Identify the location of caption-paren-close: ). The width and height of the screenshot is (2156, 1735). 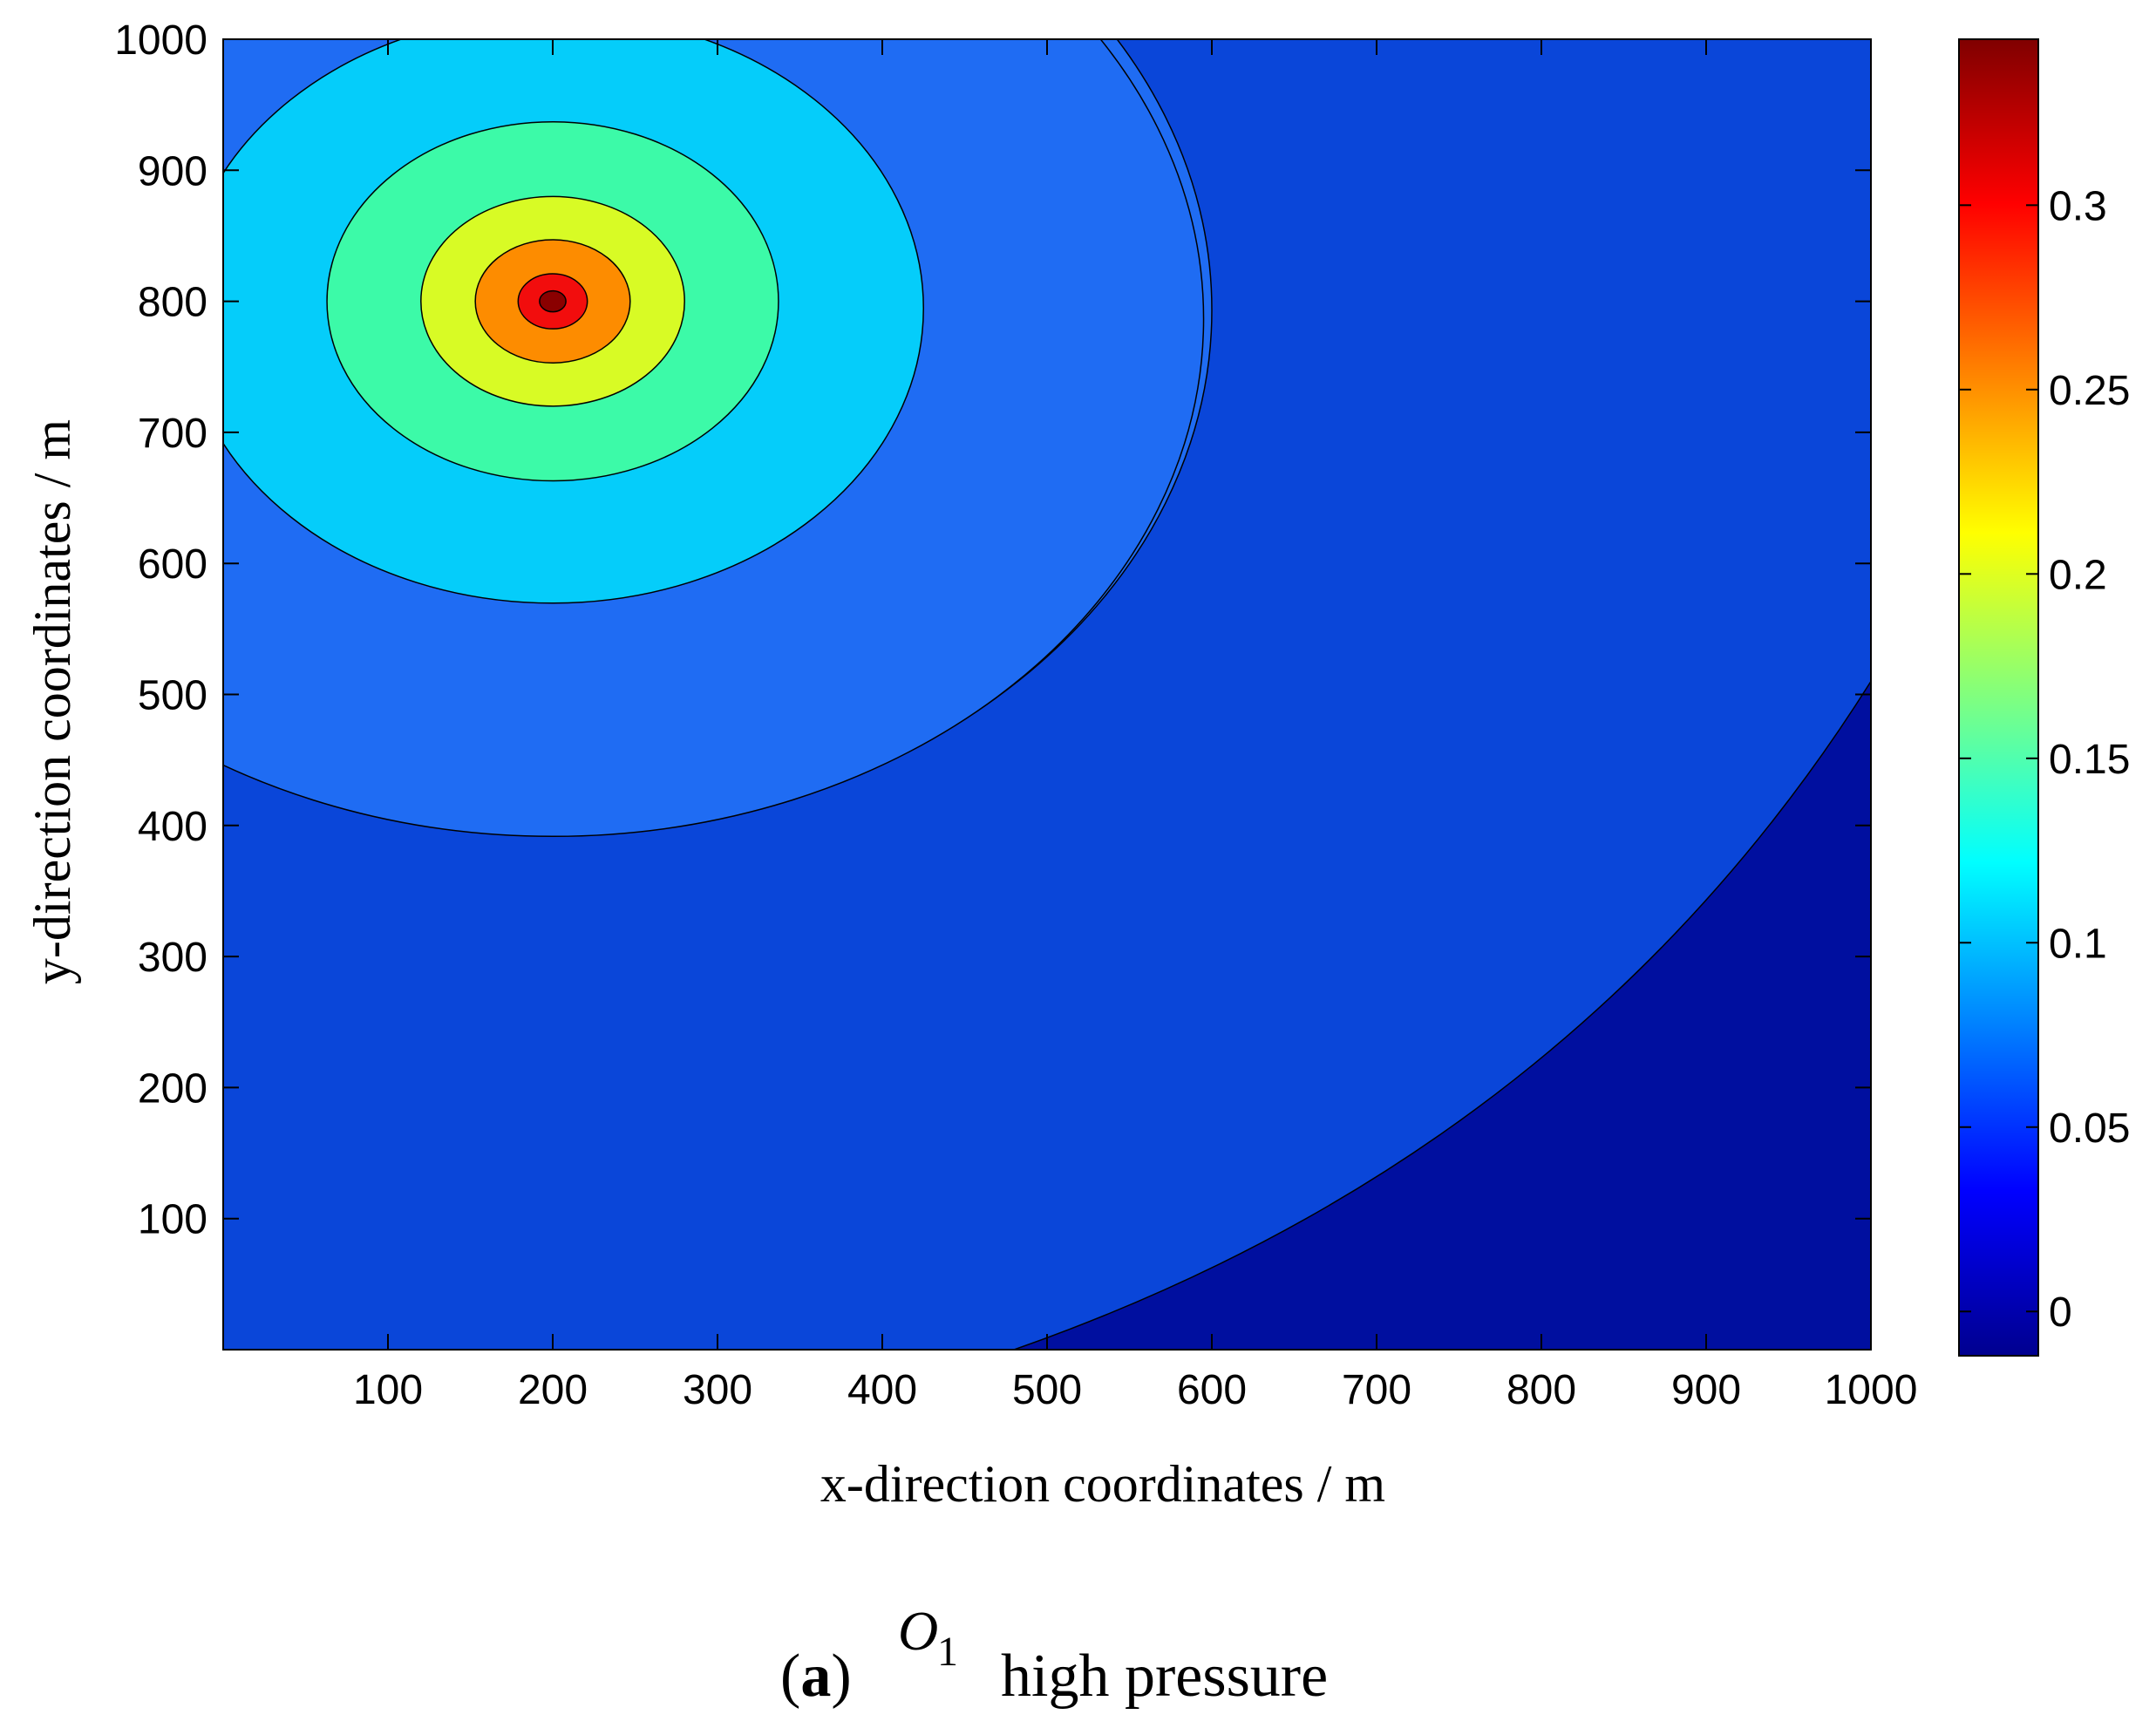
(841, 1676).